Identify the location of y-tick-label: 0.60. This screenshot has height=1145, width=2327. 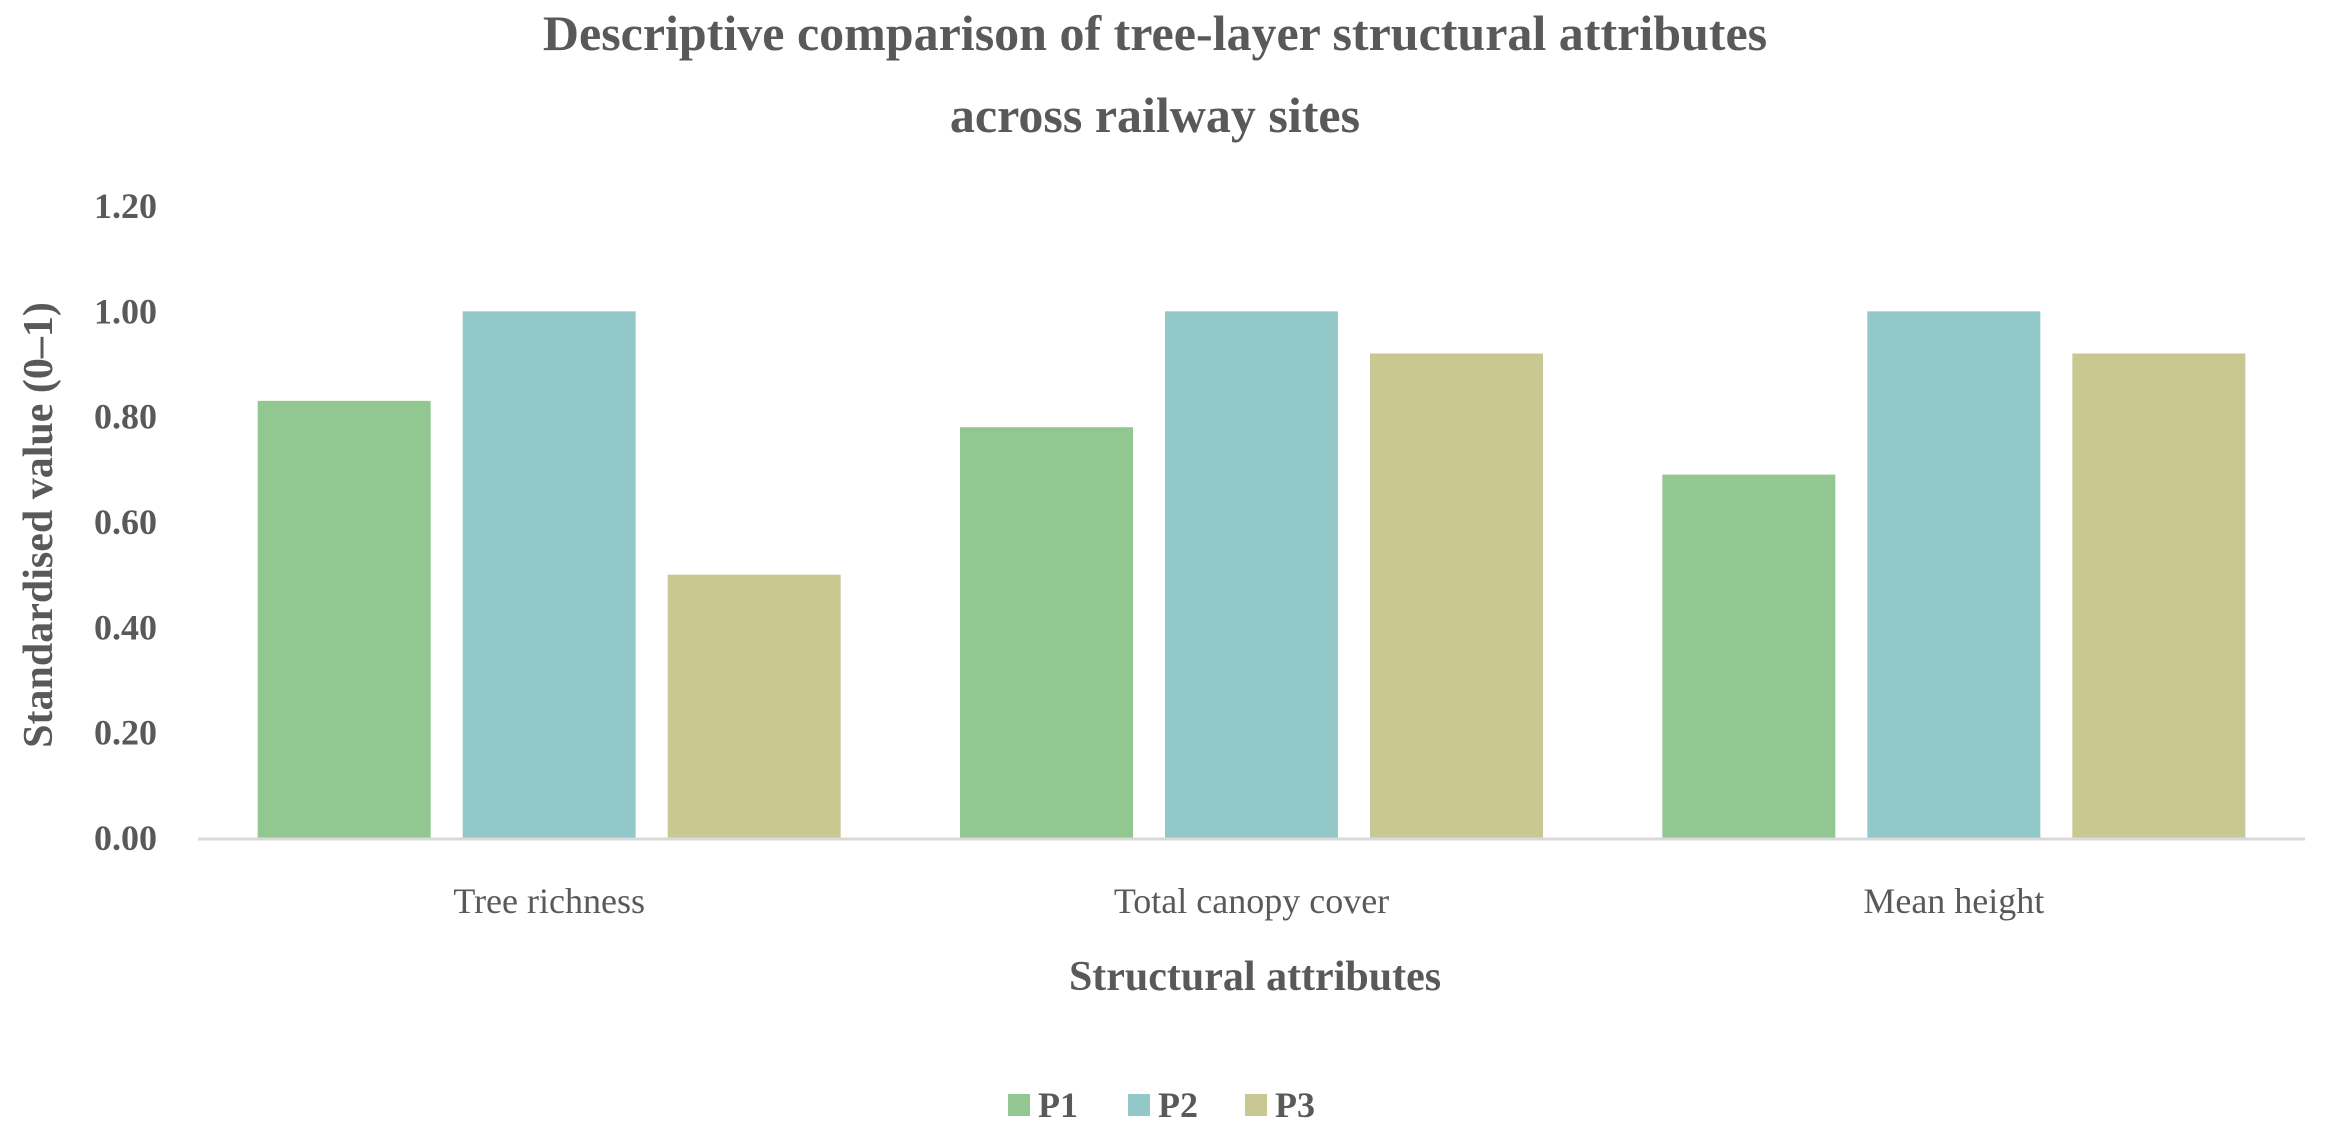
(125, 522).